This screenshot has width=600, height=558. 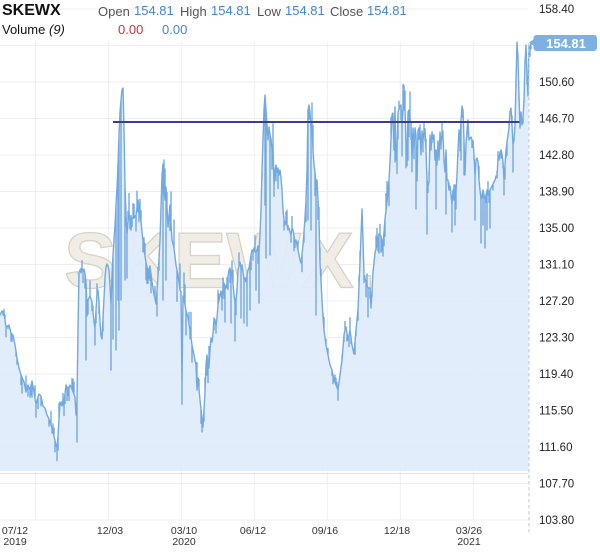 I want to click on svg-text: 135.00, so click(x=556, y=229).